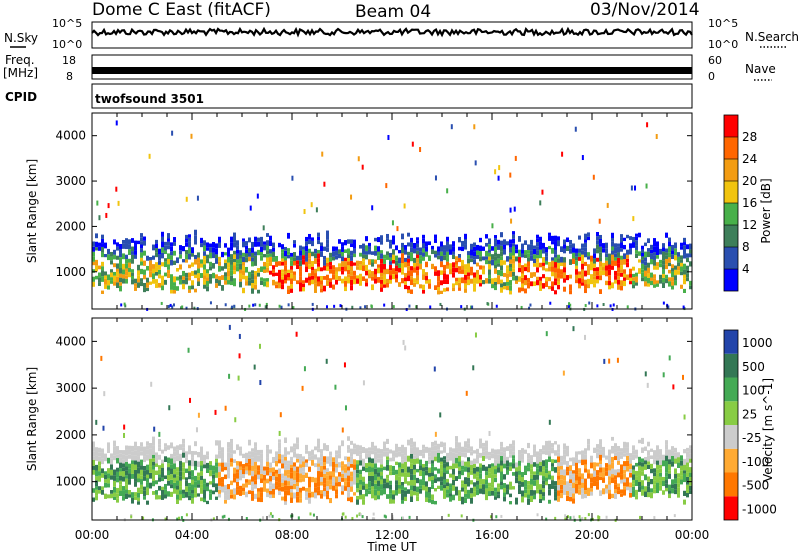 This screenshot has width=800, height=554. What do you see at coordinates (392, 35) in the screenshot?
I see `noise-panel` at bounding box center [392, 35].